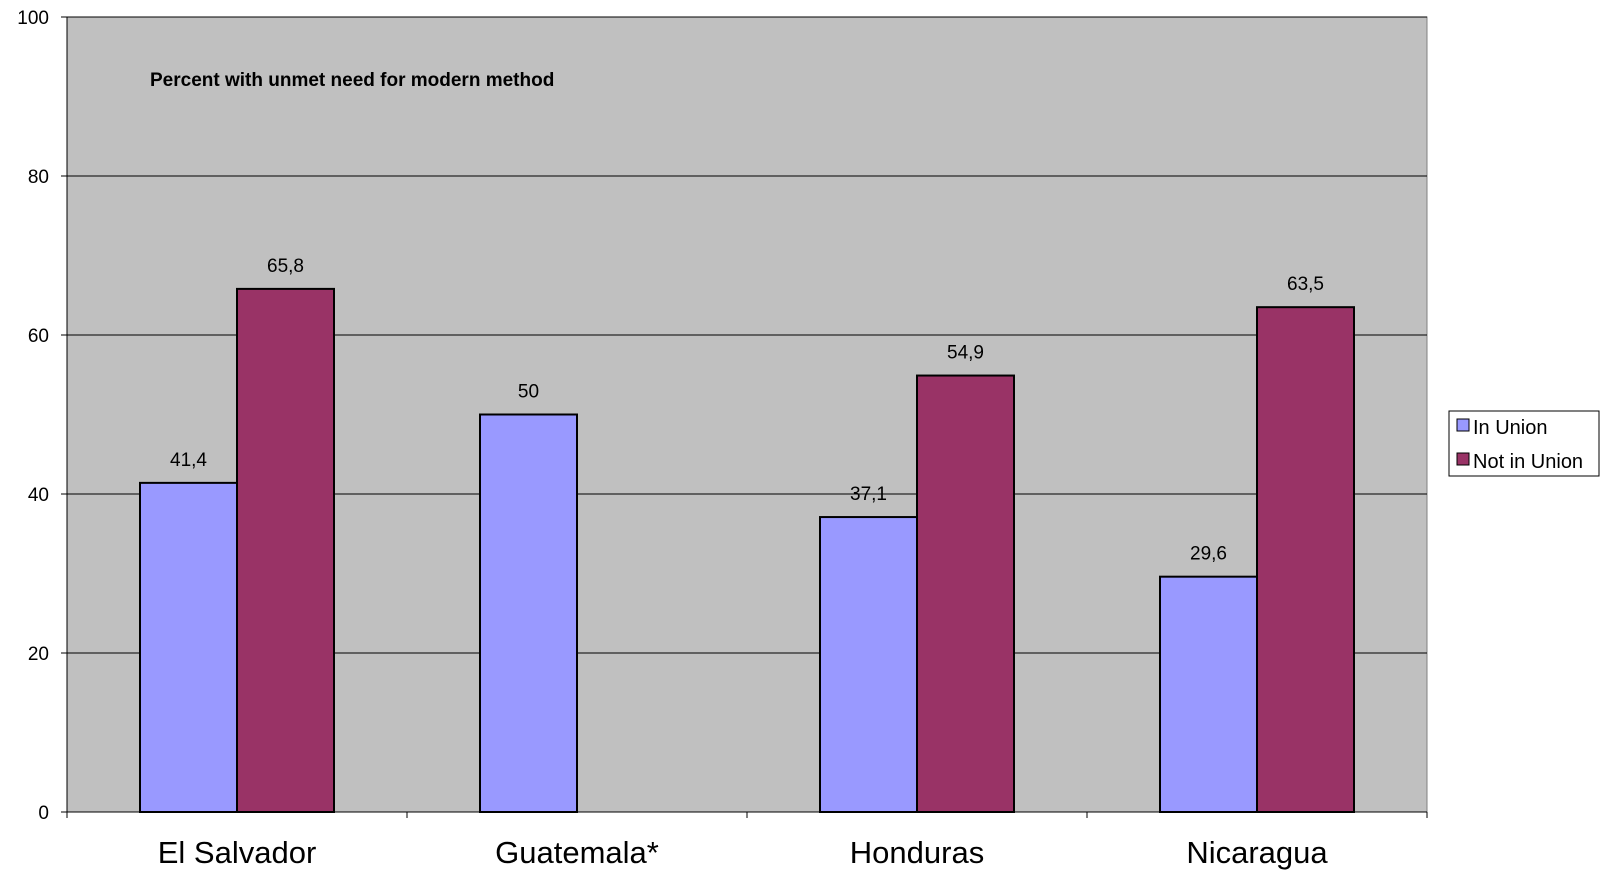 This screenshot has width=1604, height=870. Describe the element at coordinates (917, 852) in the screenshot. I see `category-label: Honduras` at that location.